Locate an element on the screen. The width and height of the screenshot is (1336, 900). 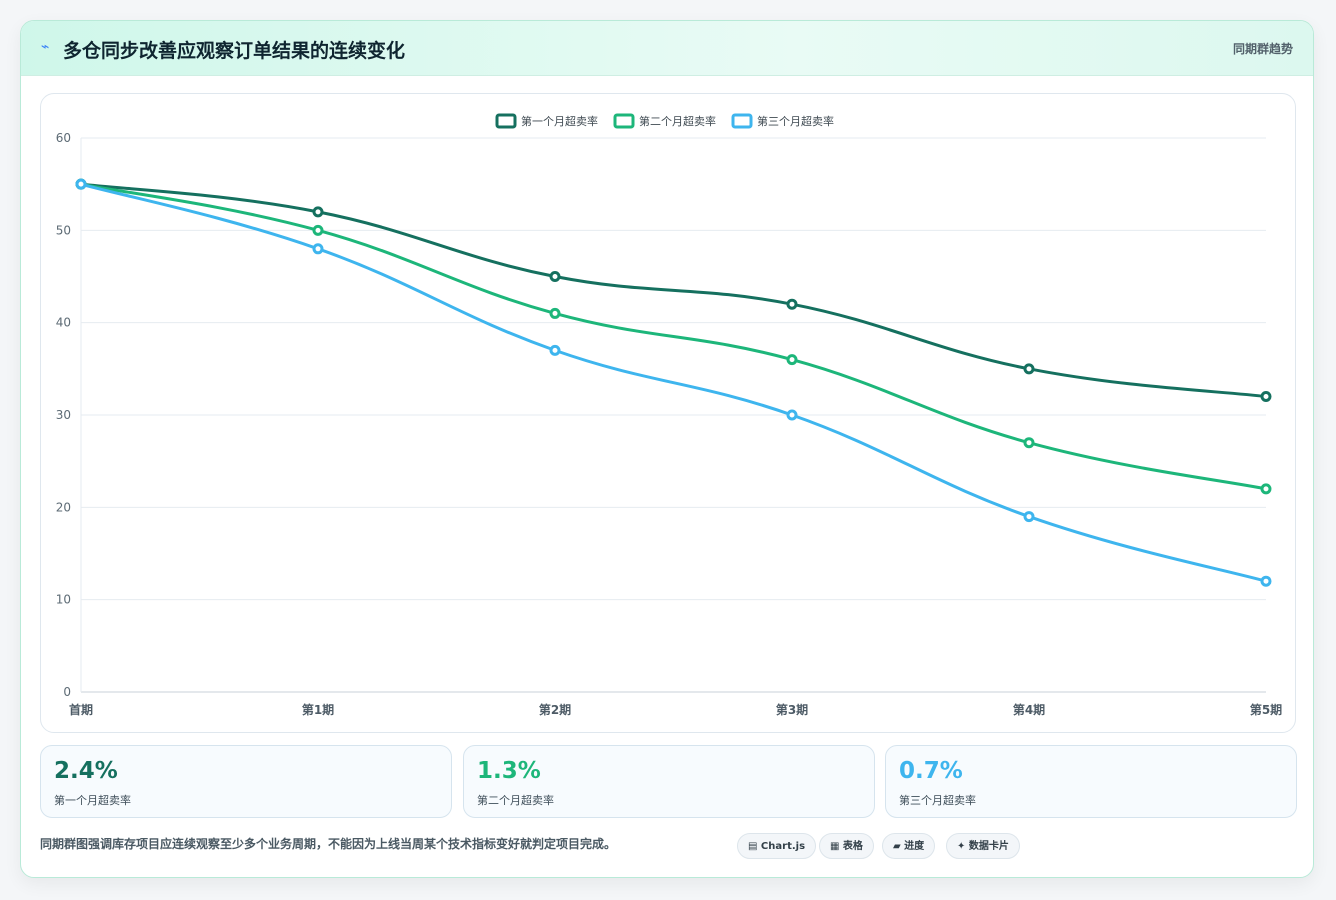
stat-card-2: 1.3% 第二个月超卖率 is located at coordinates (669, 781).